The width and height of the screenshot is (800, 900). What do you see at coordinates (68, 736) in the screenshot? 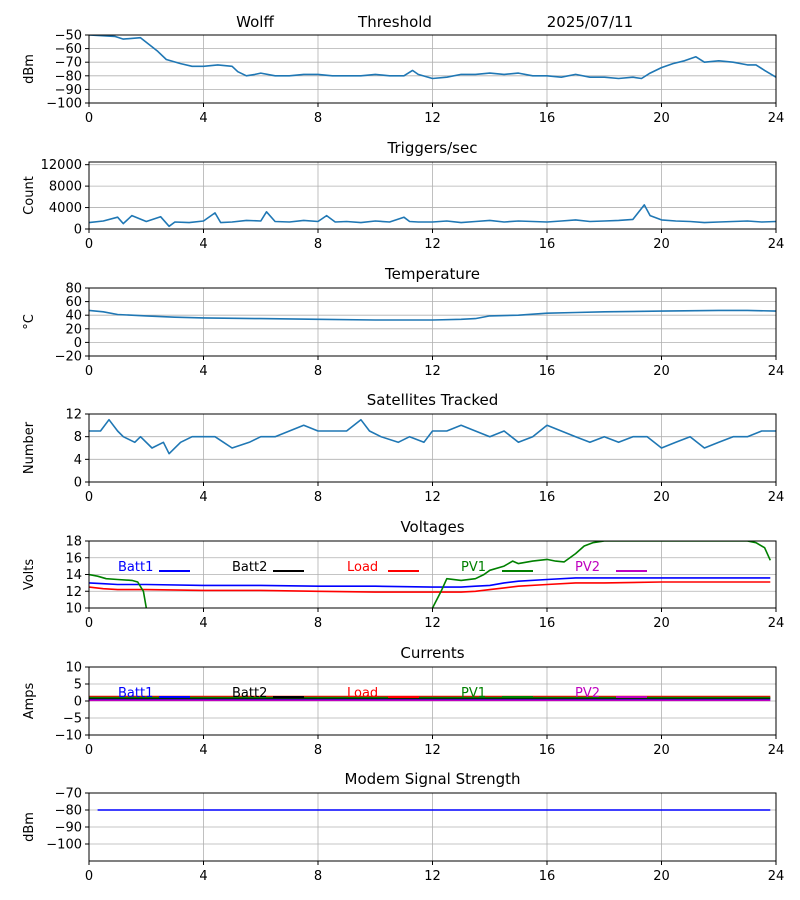
I see `y-tick-label: −10` at bounding box center [68, 736].